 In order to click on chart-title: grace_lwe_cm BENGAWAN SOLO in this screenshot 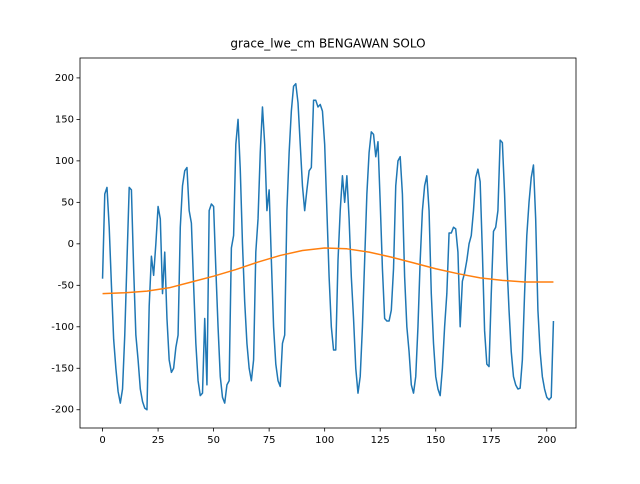, I will do `click(327, 44)`.